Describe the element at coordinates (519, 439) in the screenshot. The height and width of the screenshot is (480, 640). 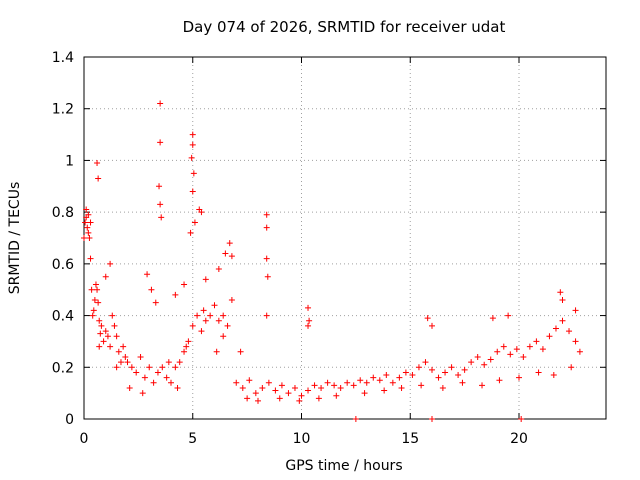
I see `x-tick-label: 20` at that location.